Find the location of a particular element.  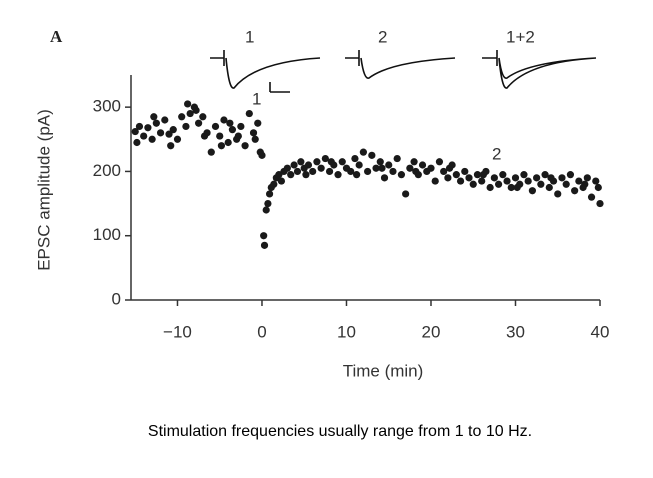

point-label: 1 is located at coordinates (256, 98).